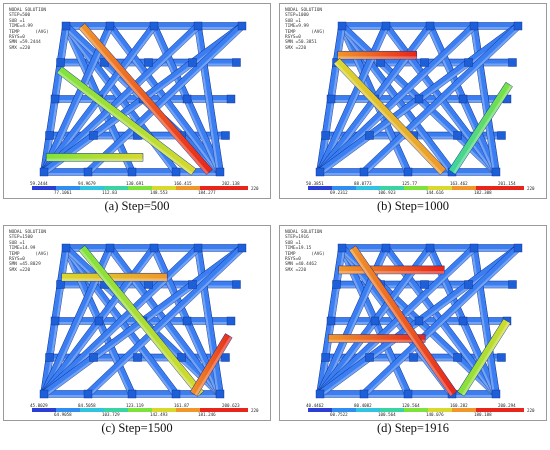 Image resolution: width=550 pixels, height=450 pixels. I want to click on legend-tick-label: 130.691, so click(135, 183).